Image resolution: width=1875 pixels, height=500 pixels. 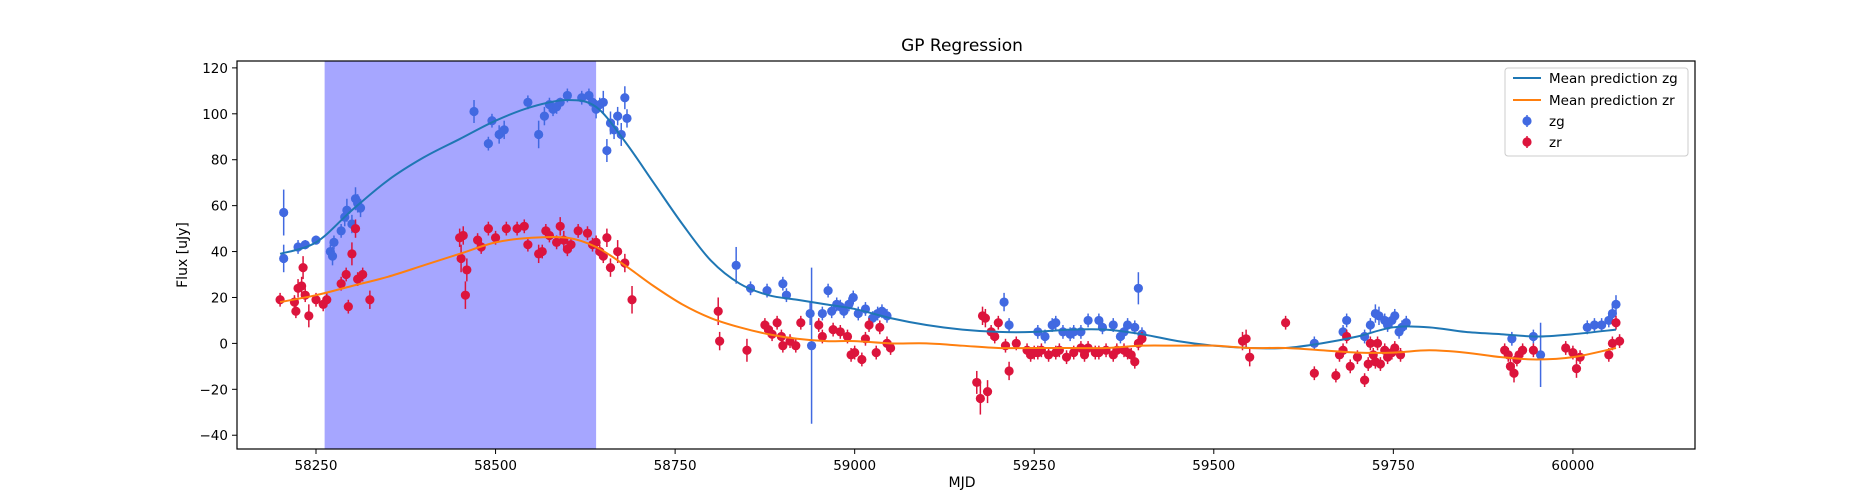 What do you see at coordinates (1572, 466) in the screenshot?
I see `x-tick-label: 60000` at bounding box center [1572, 466].